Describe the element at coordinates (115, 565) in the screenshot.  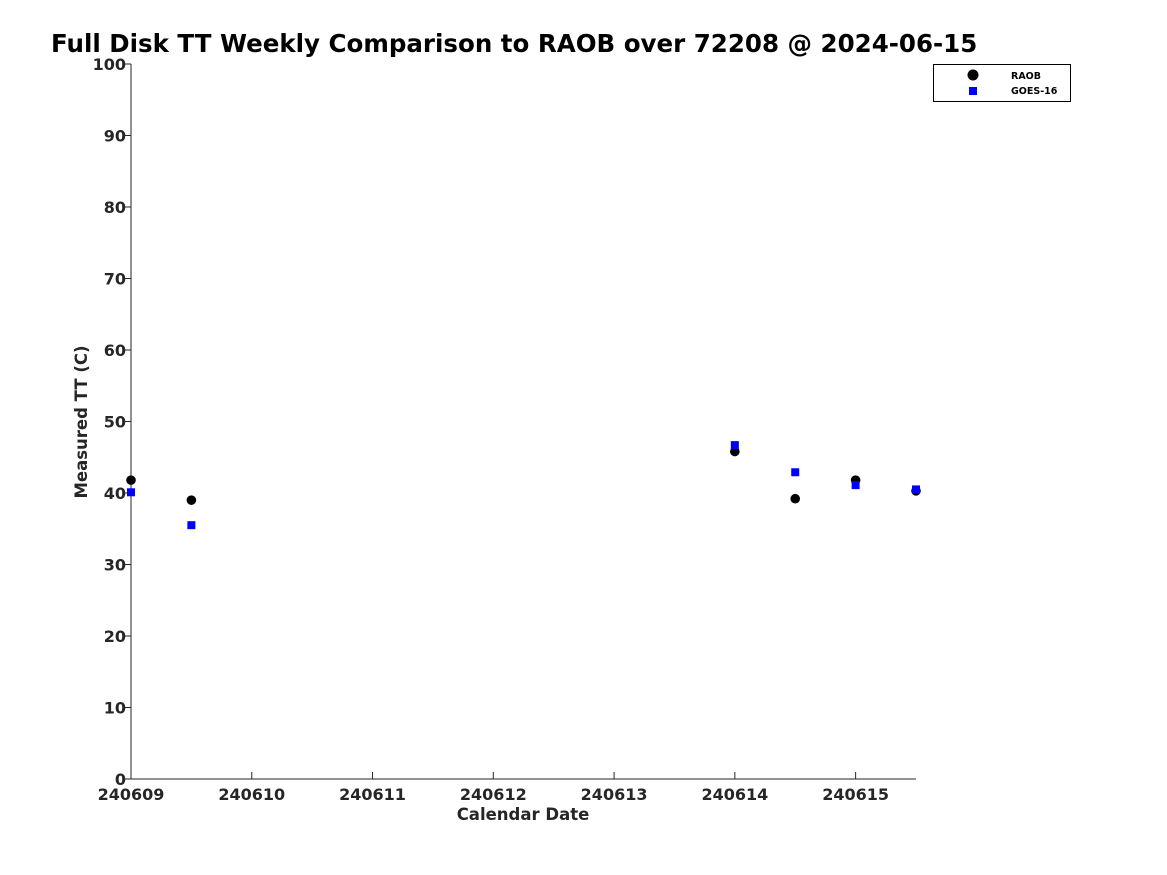
I see `y-tick-label: 30` at that location.